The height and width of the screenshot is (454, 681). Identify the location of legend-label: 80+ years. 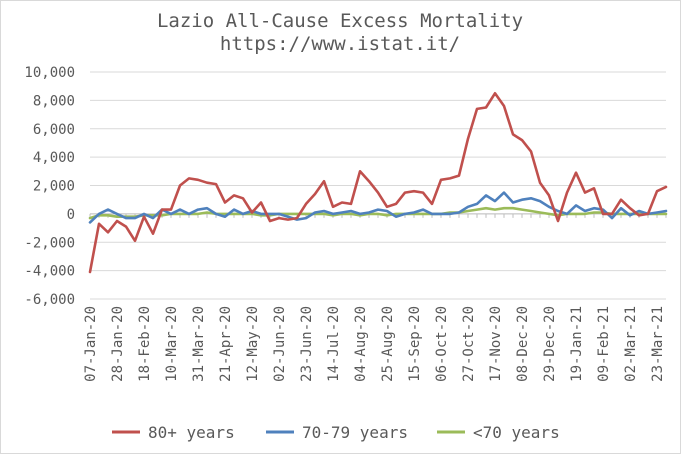
(191, 432).